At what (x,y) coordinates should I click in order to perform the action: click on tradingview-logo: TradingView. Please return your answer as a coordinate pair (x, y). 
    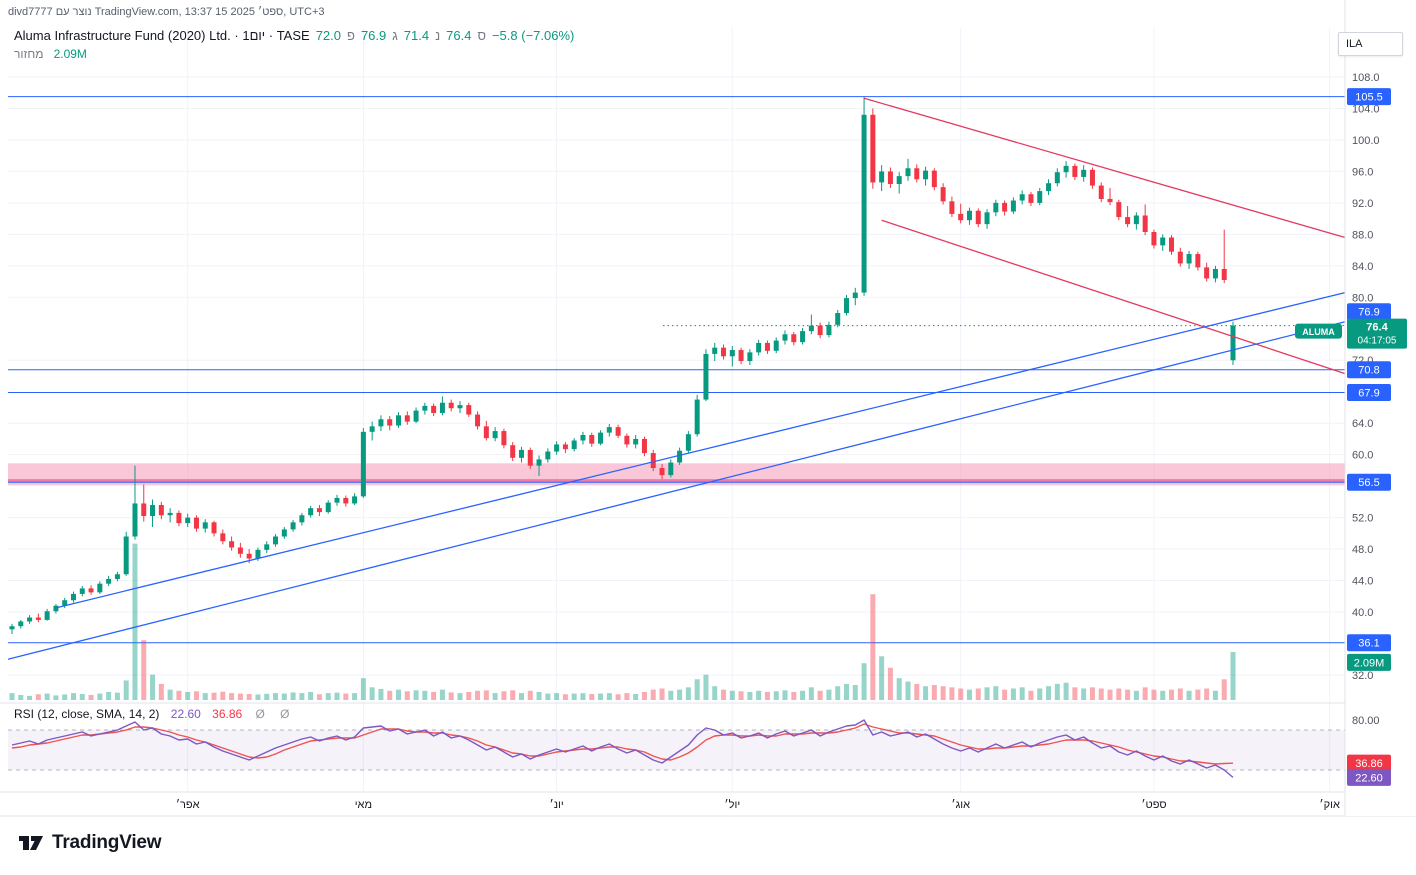
    Looking at the image, I should click on (90, 843).